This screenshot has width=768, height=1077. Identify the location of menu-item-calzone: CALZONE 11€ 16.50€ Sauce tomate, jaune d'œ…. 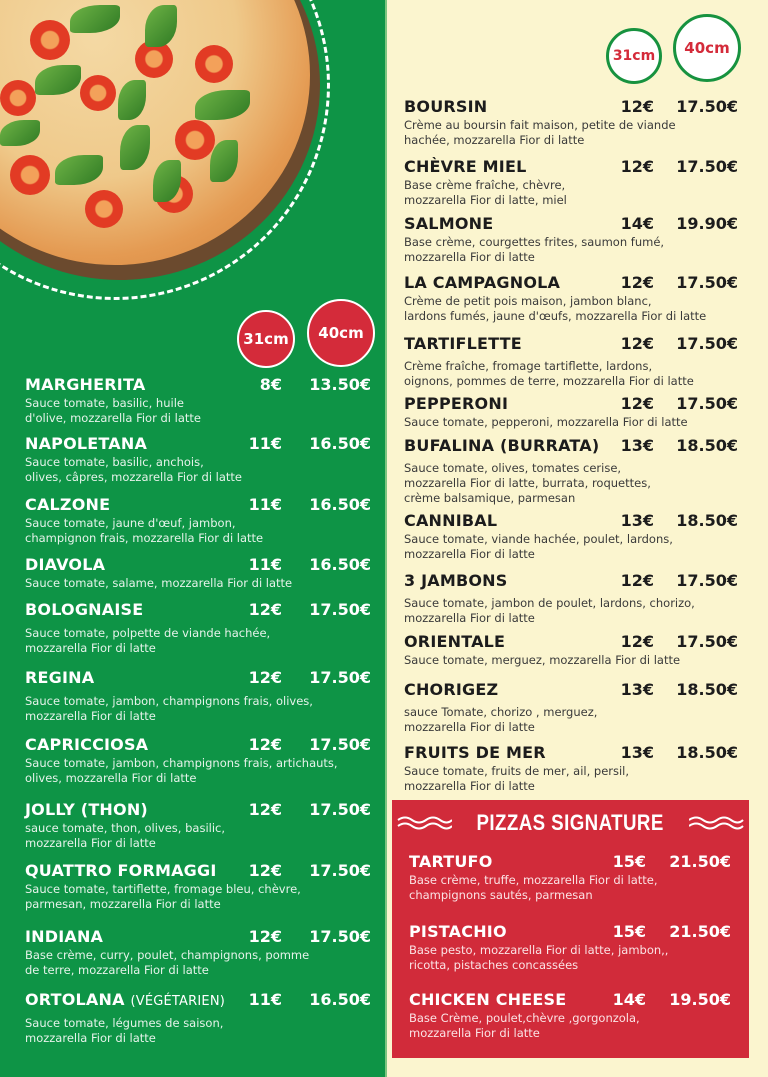
(198, 520).